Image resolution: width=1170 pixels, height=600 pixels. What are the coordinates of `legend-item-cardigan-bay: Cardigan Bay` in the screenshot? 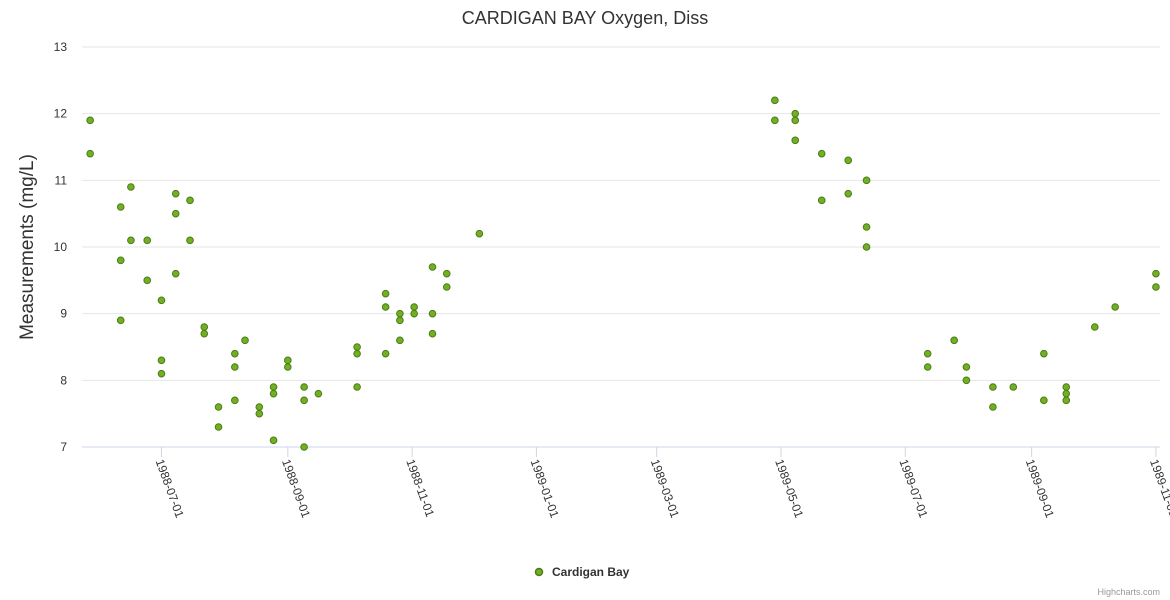 It's located at (591, 572).